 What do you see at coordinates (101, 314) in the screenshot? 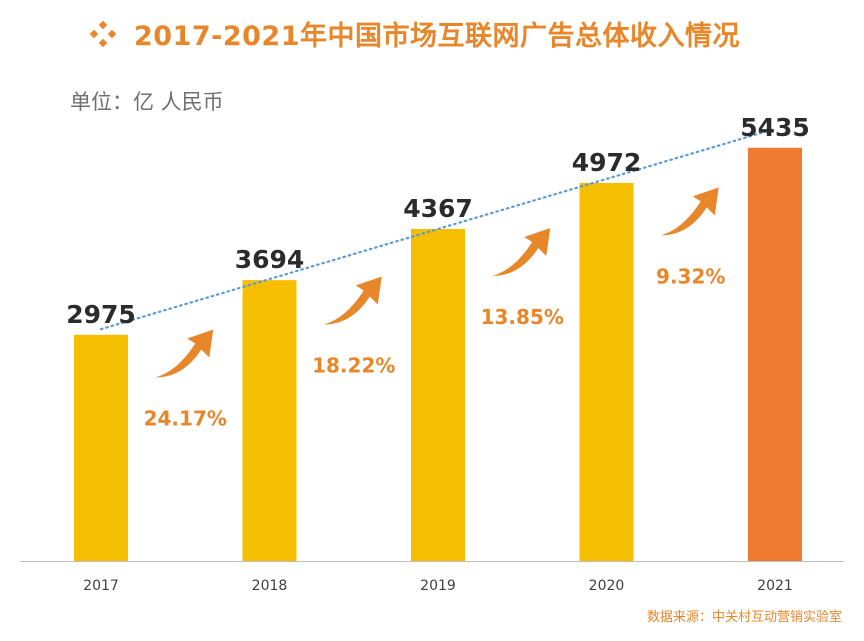
I see `value-label-2017: 2975` at bounding box center [101, 314].